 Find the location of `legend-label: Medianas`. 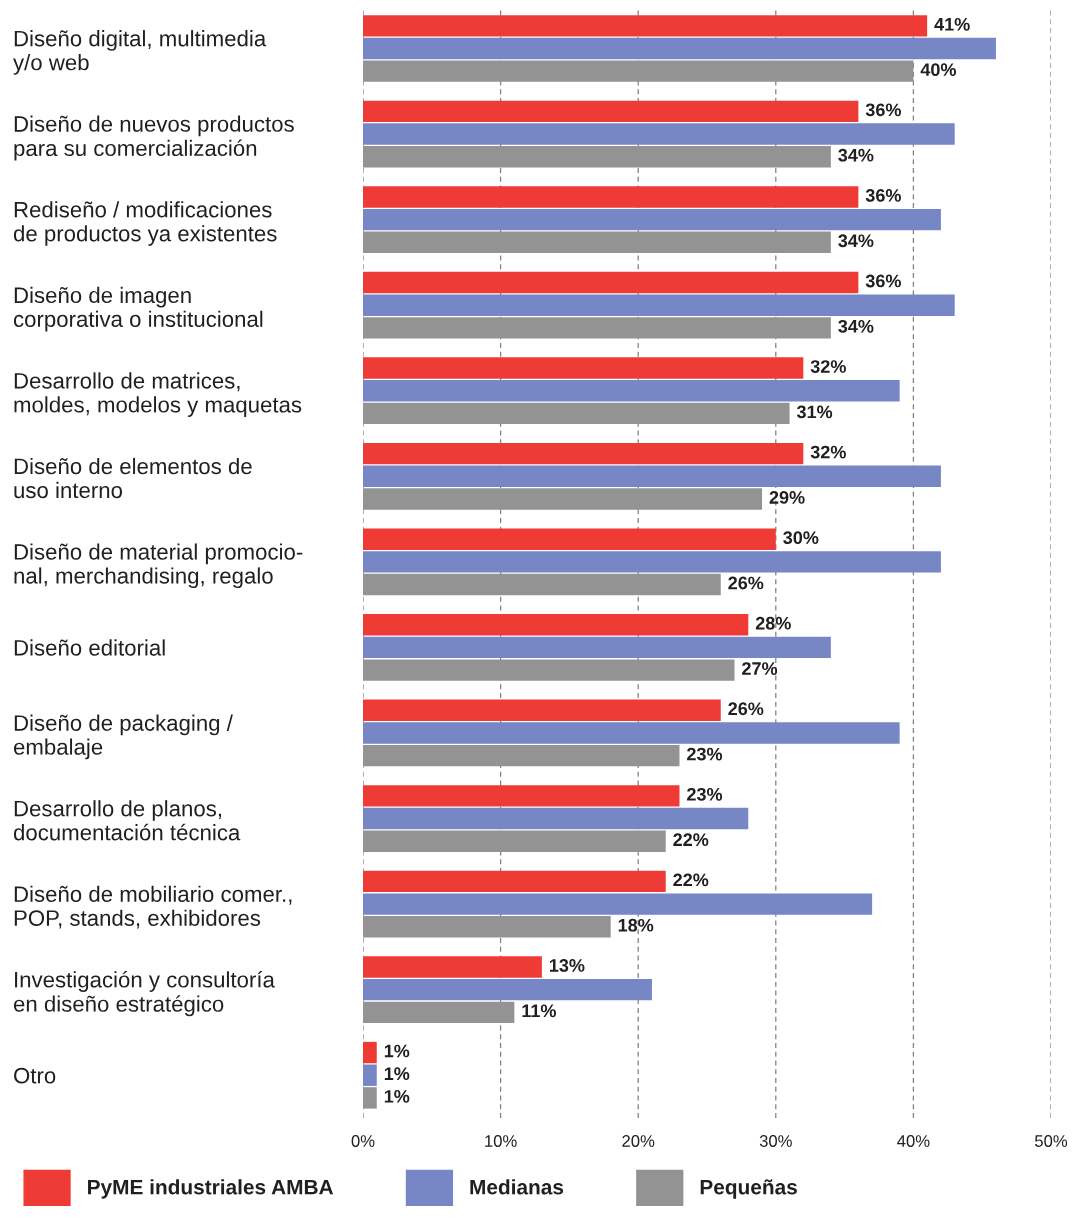

legend-label: Medianas is located at coordinates (517, 1187).